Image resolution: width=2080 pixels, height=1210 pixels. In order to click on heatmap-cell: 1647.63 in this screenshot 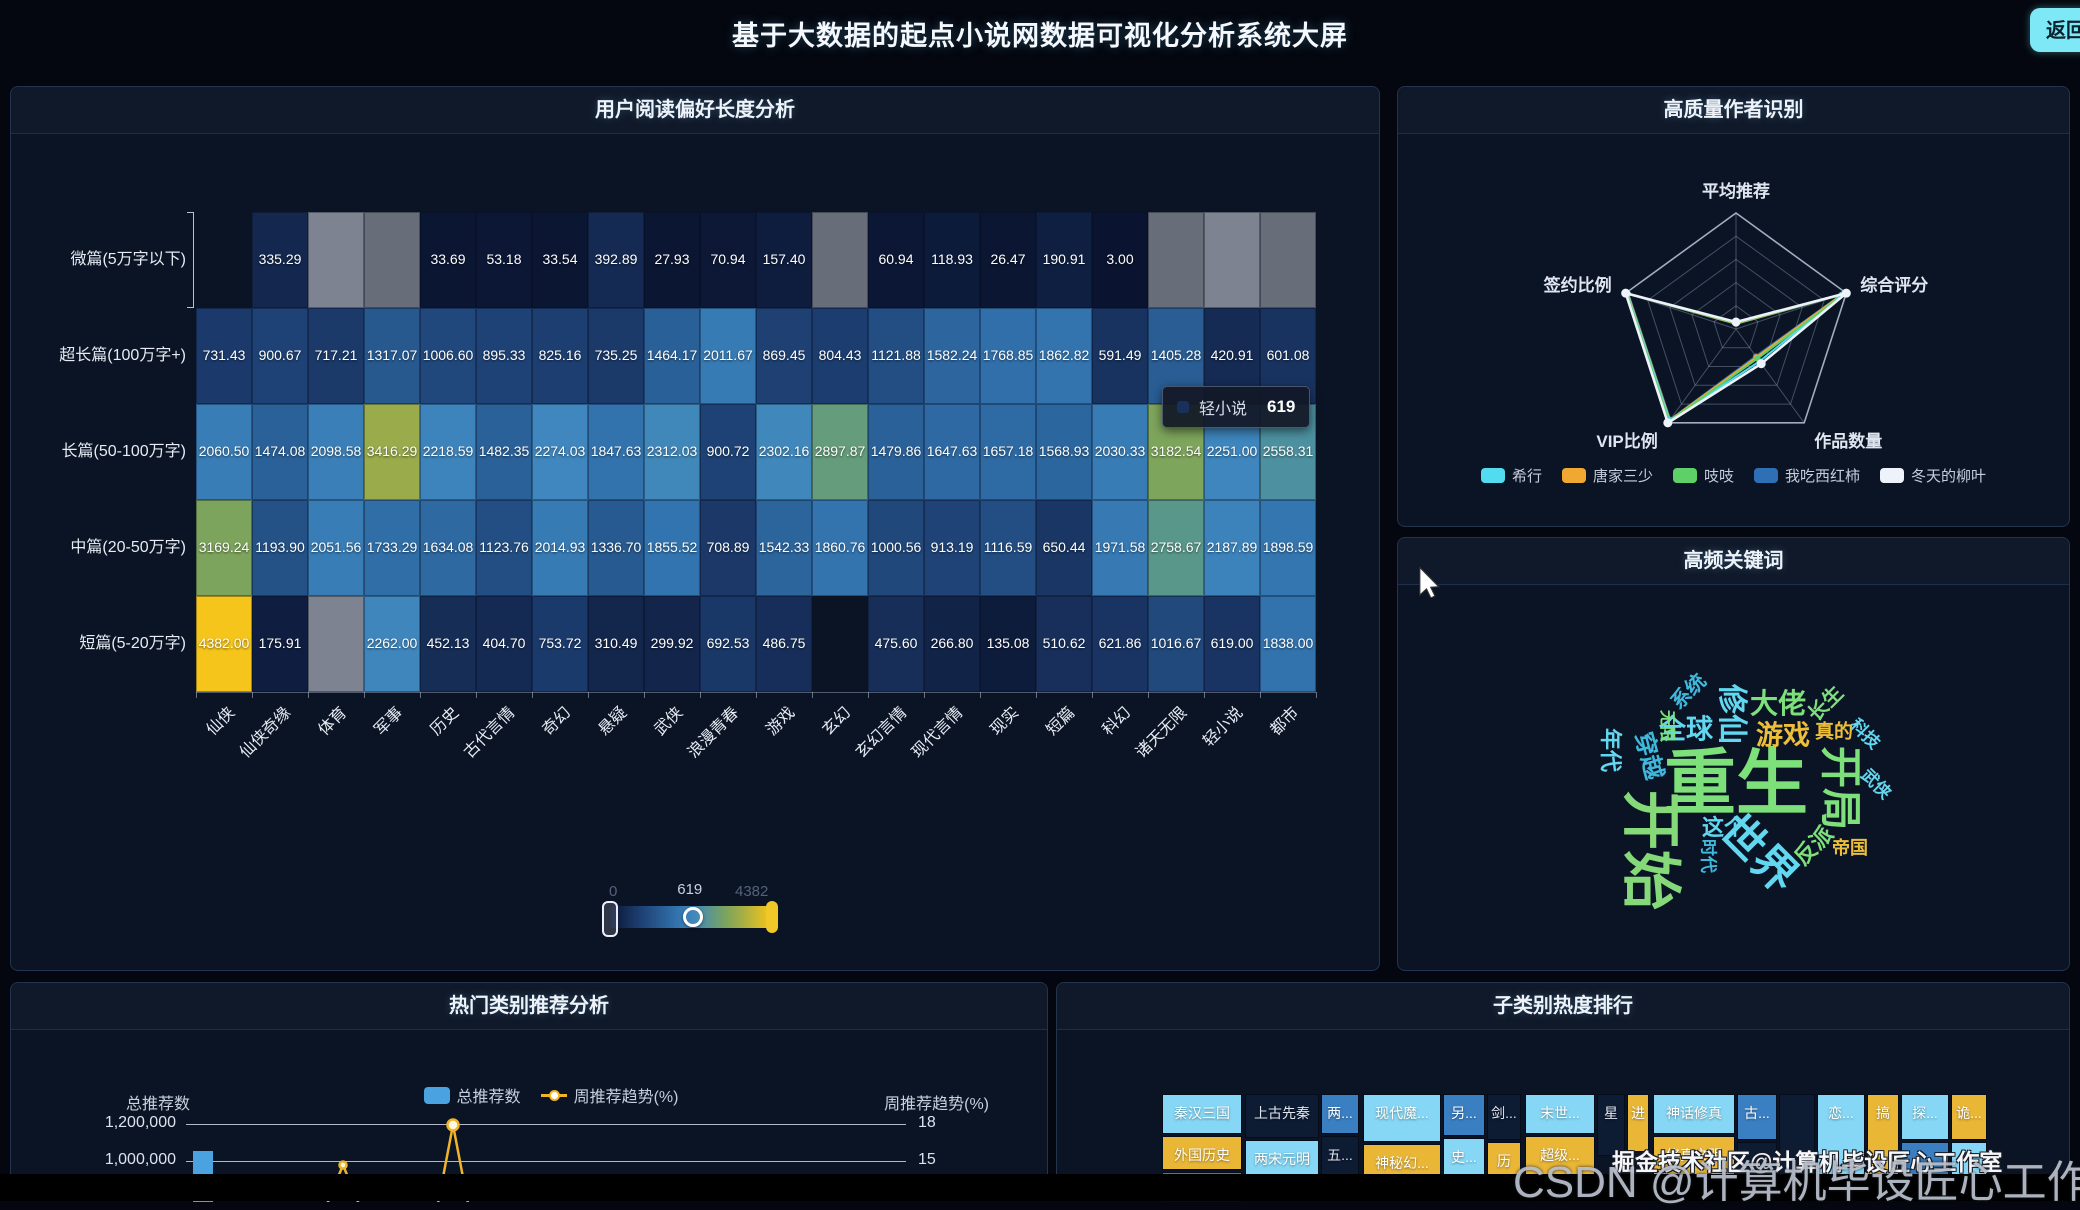, I will do `click(952, 452)`.